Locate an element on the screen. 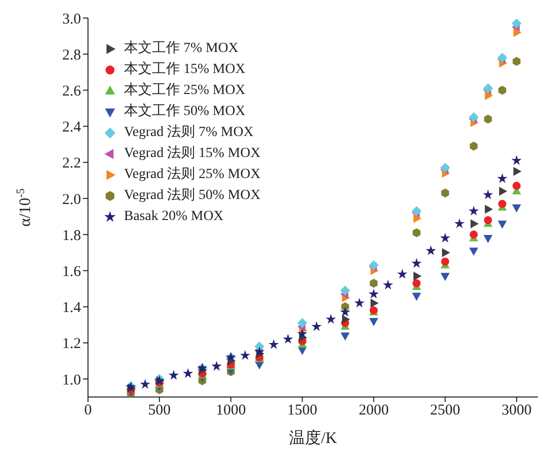  legend-label: 本文工作 15% MOX is located at coordinates (185, 69).